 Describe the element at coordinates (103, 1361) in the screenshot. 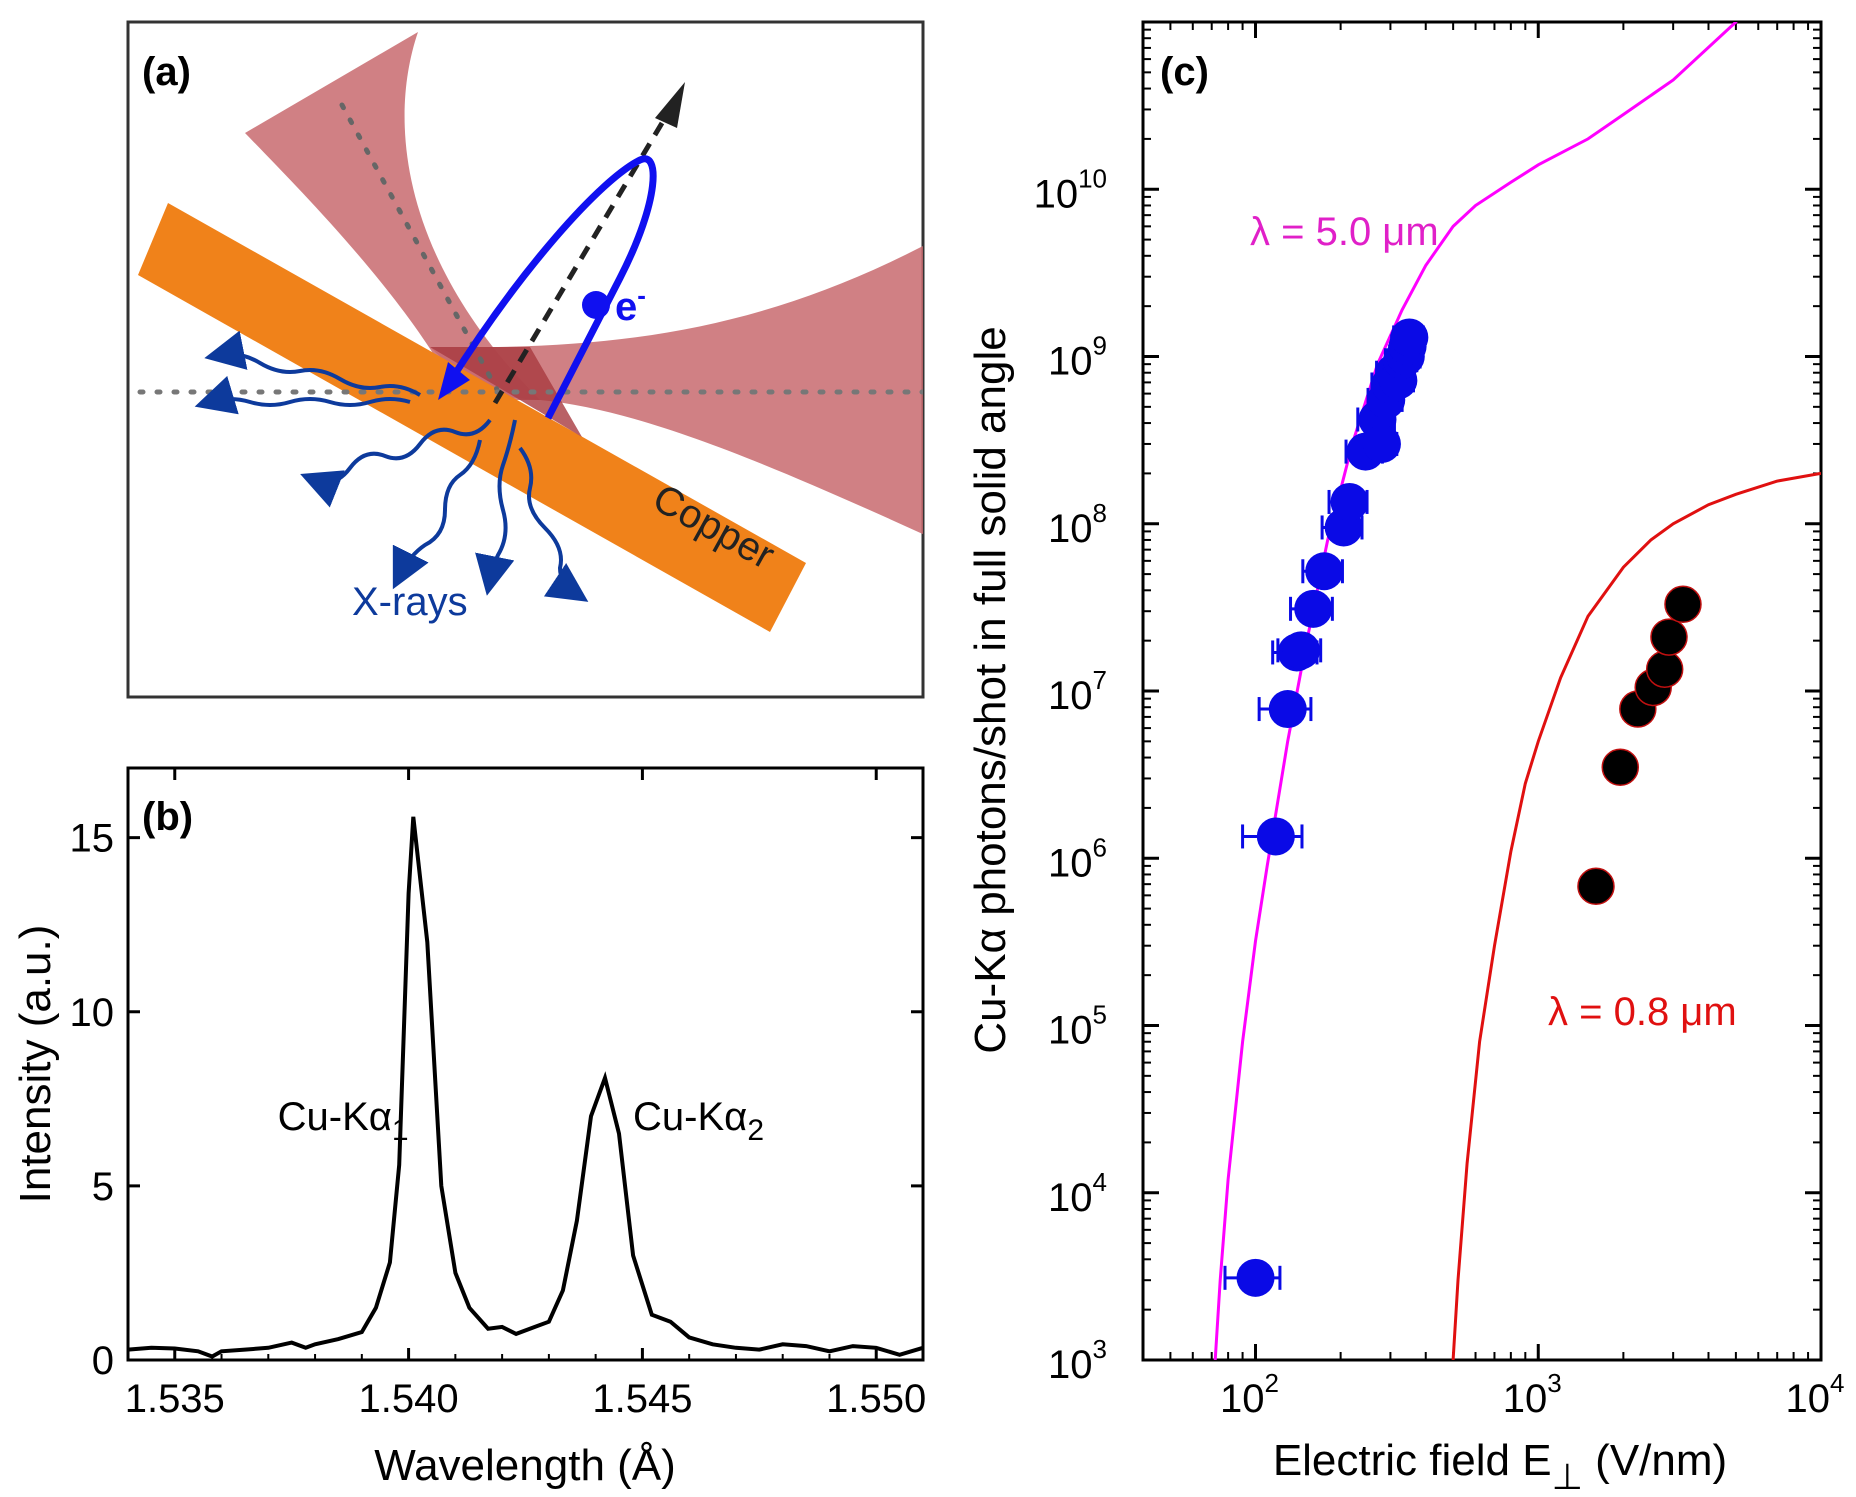

I see `y-tick-label: 0` at that location.